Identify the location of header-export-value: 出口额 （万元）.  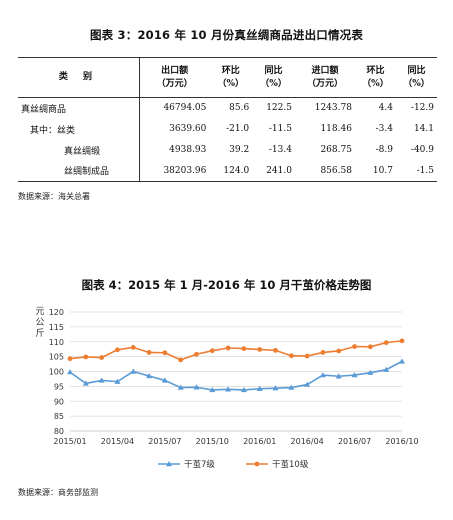
(174, 77).